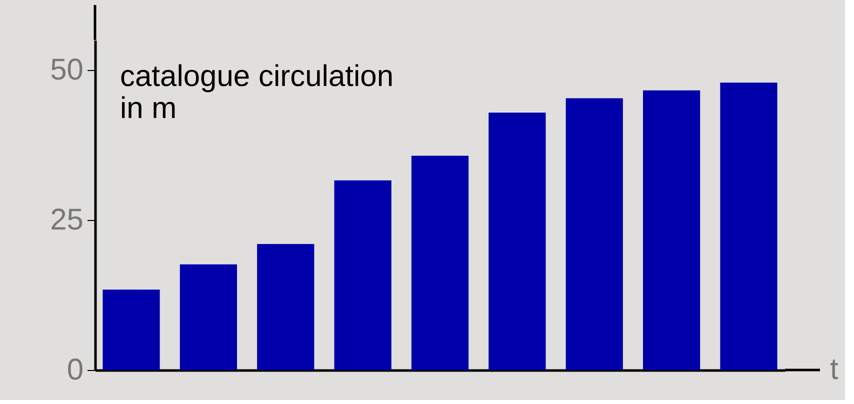  I want to click on y-tick-label: 50, so click(67, 70).